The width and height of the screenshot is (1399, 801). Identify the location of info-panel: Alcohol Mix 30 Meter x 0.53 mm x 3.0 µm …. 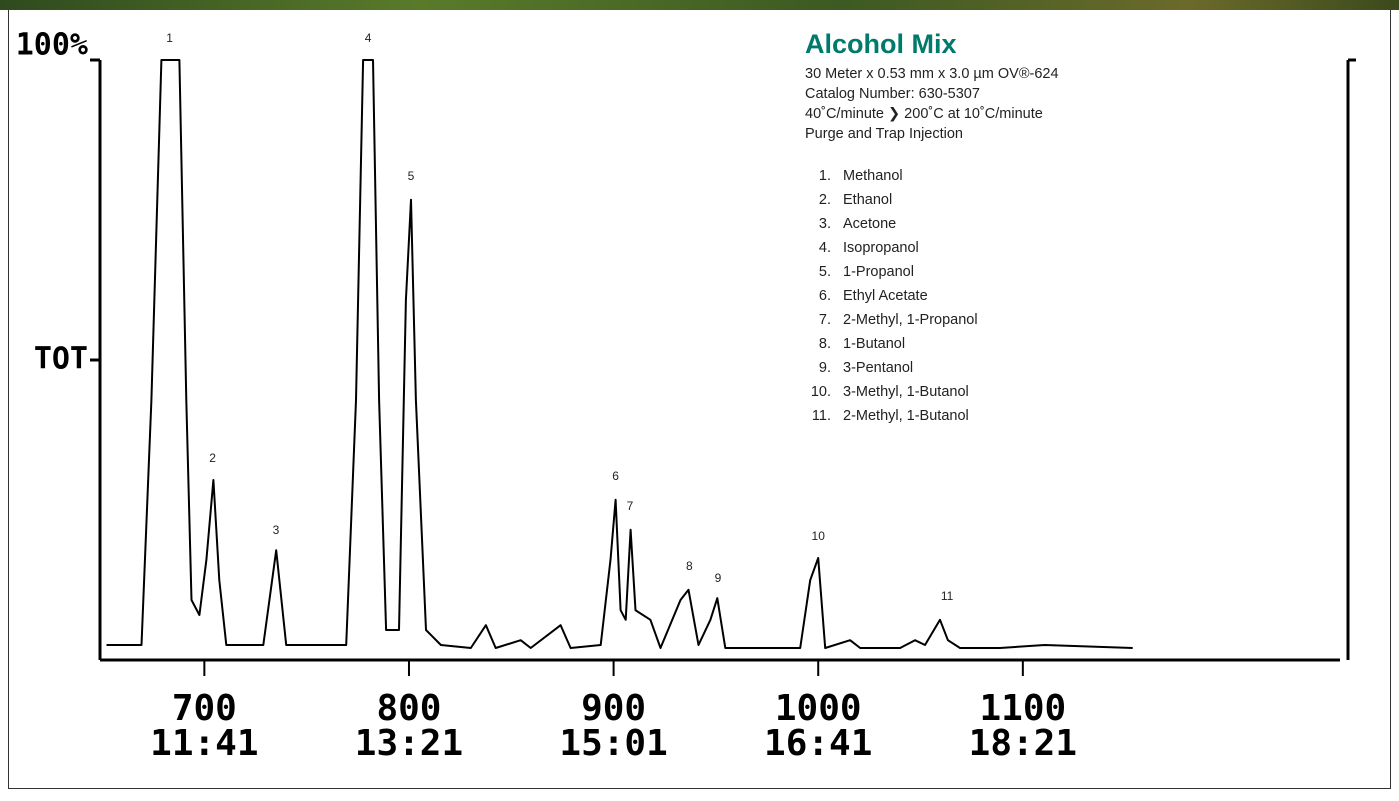
(932, 228).